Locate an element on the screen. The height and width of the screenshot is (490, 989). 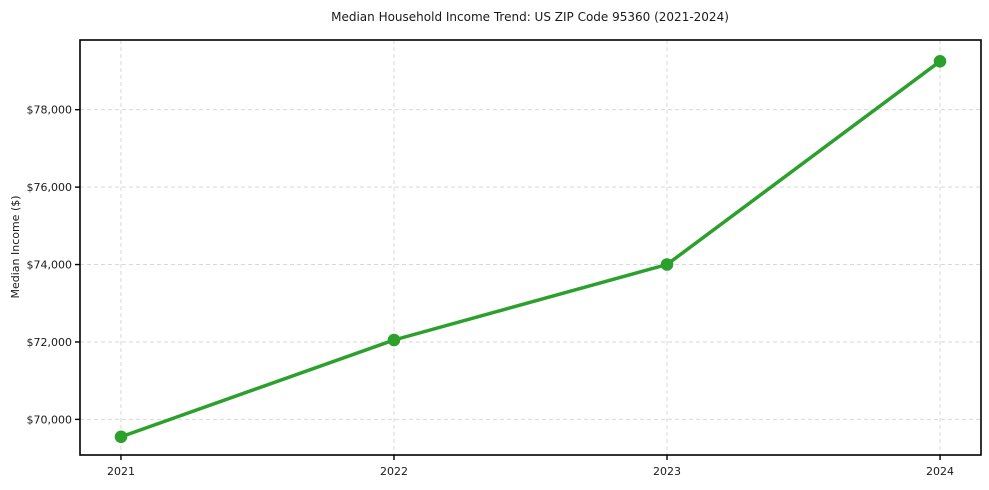
y-axis-label: Median Income ($) is located at coordinates (15, 246).